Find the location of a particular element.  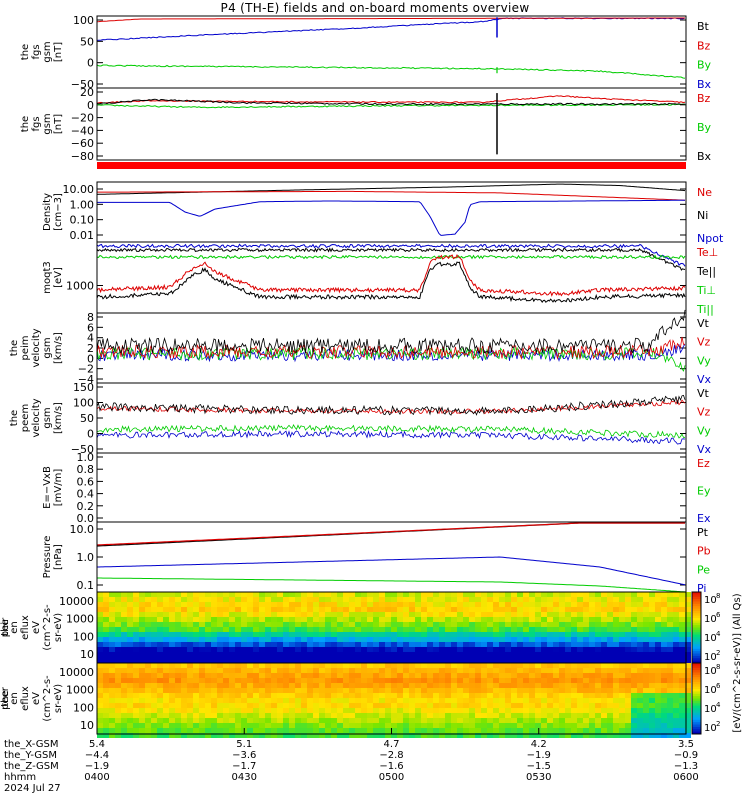

series-vz is located at coordinates (391, 348).